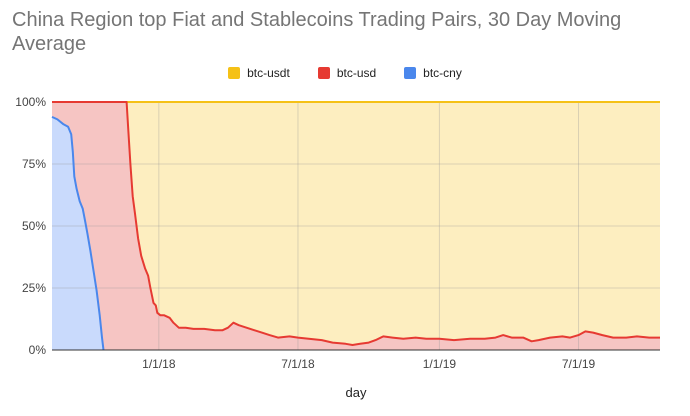 Image resolution: width=690 pixels, height=416 pixels. I want to click on x-tick-label: 7/1/19, so click(579, 364).